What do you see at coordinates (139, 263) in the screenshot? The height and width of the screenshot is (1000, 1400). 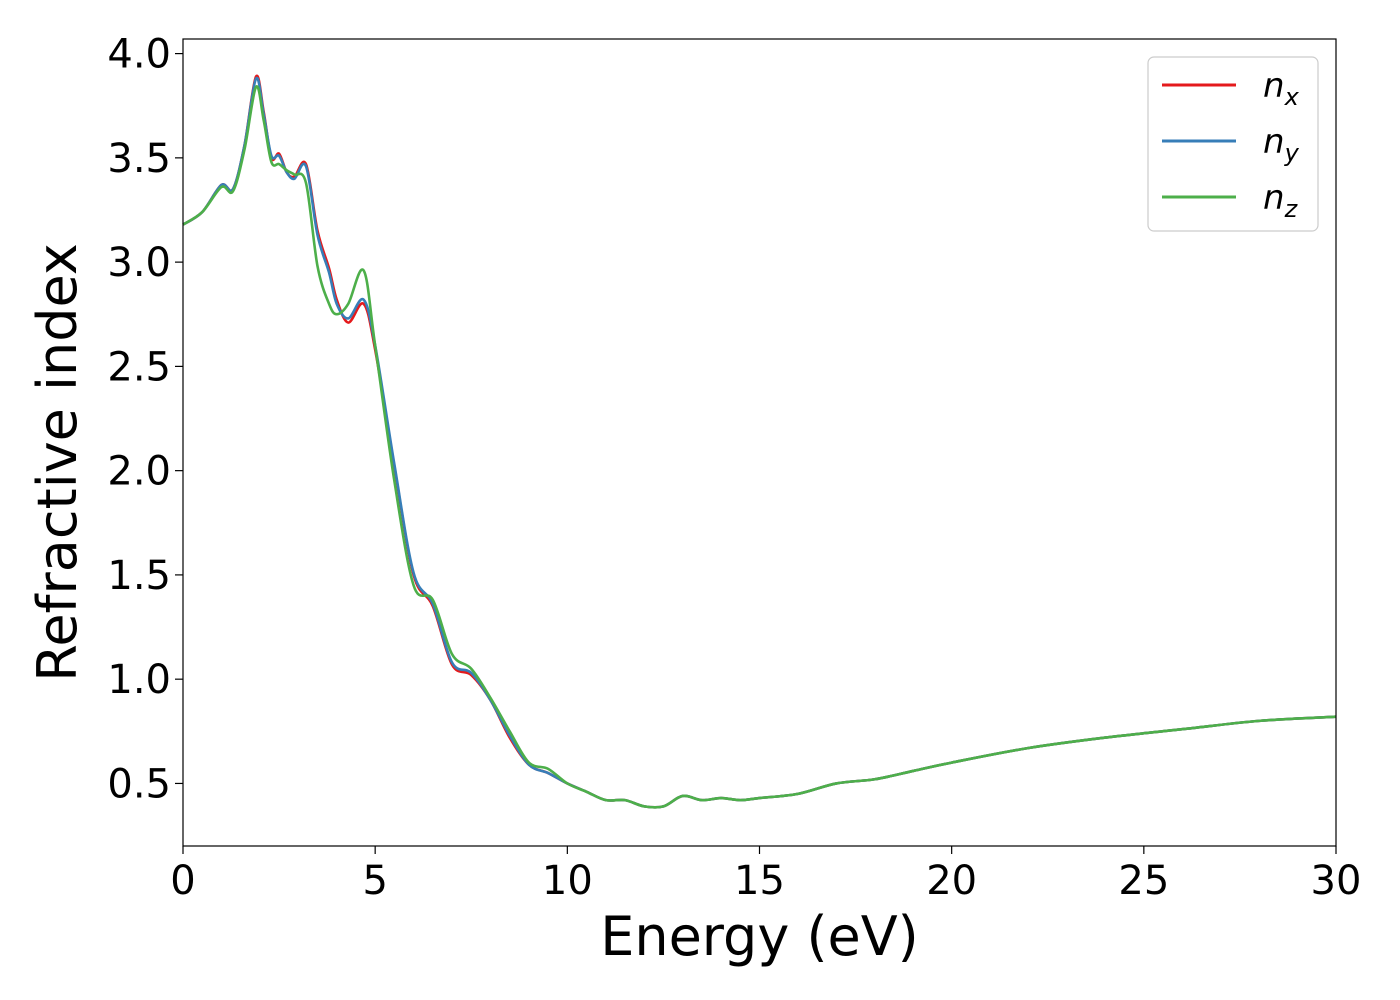 I see `y-tick-label: 3.0` at bounding box center [139, 263].